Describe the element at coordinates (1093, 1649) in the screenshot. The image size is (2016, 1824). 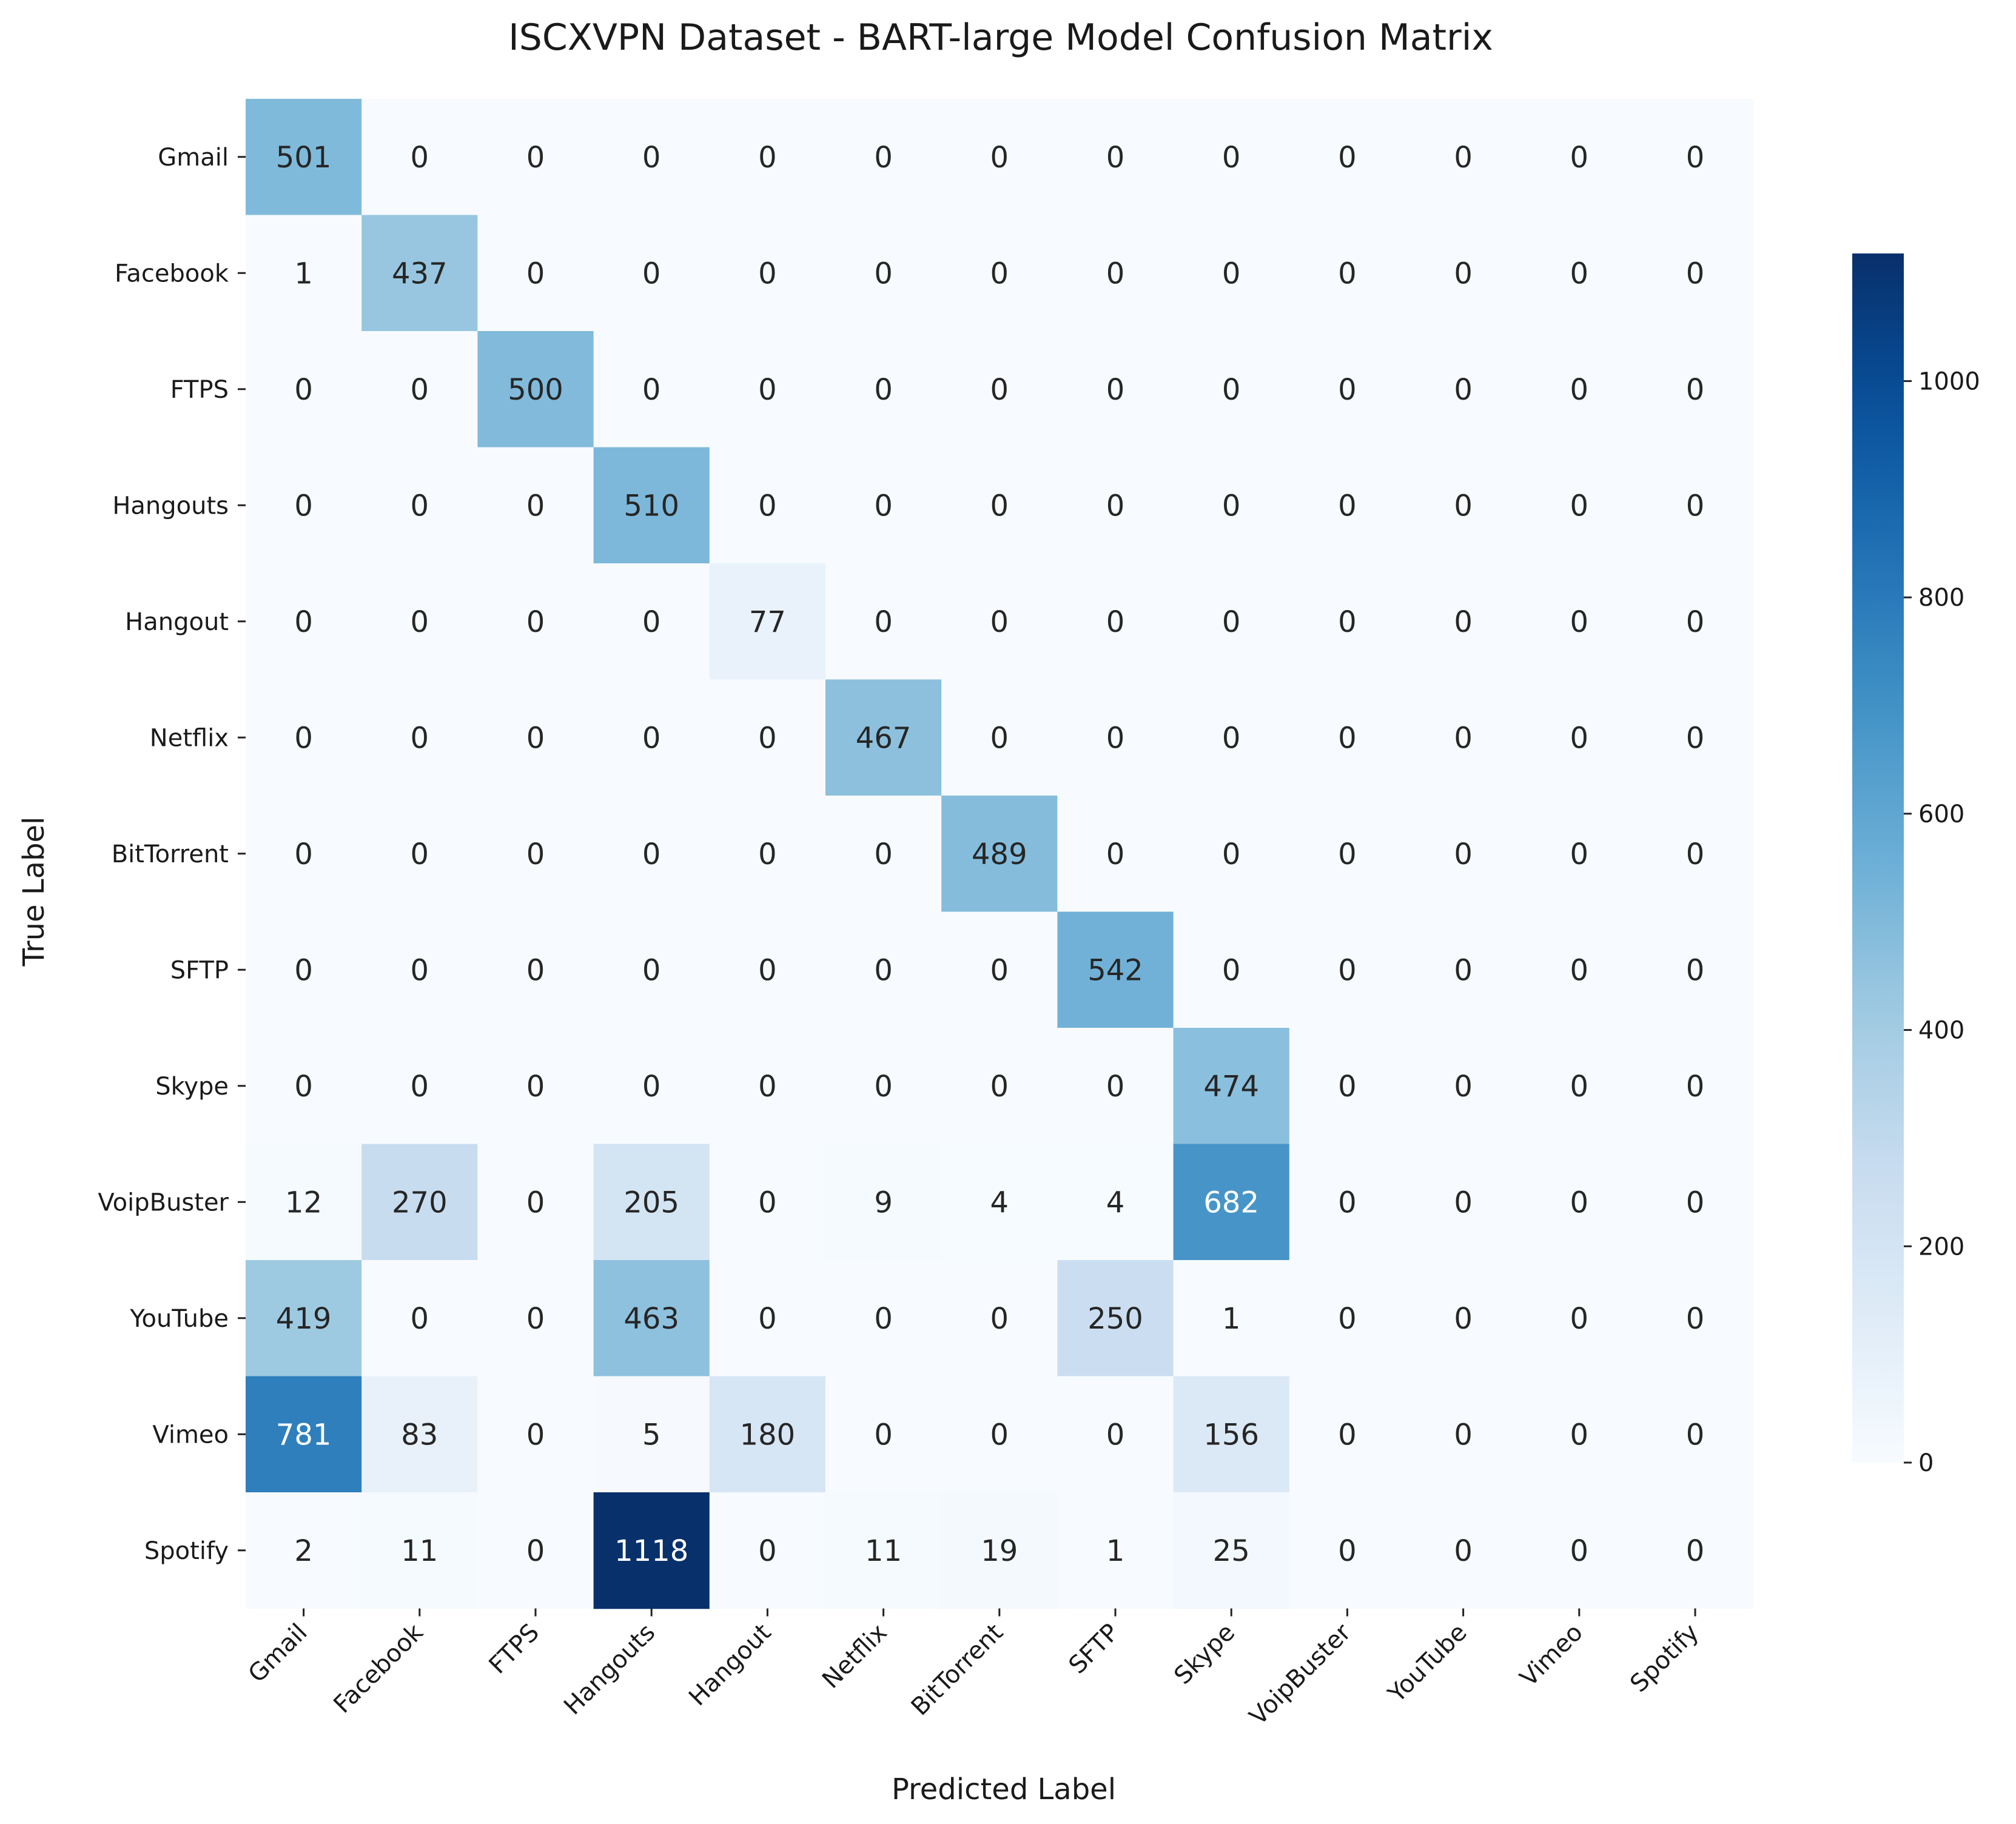
I see `x-tick-label: SFTP` at that location.